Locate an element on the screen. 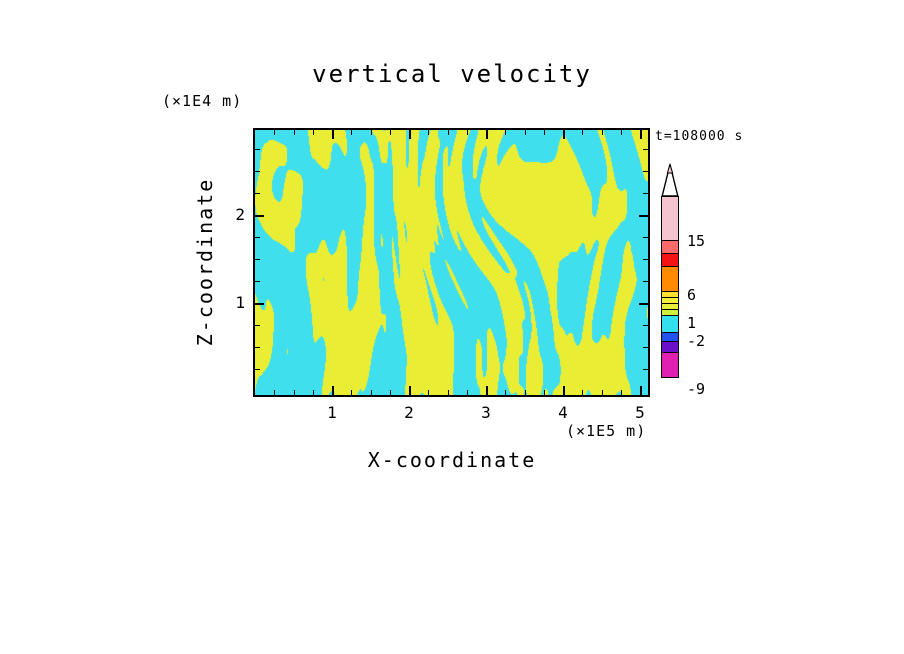 This screenshot has height=654, width=904. z-tick-label: 1 is located at coordinates (240, 302).